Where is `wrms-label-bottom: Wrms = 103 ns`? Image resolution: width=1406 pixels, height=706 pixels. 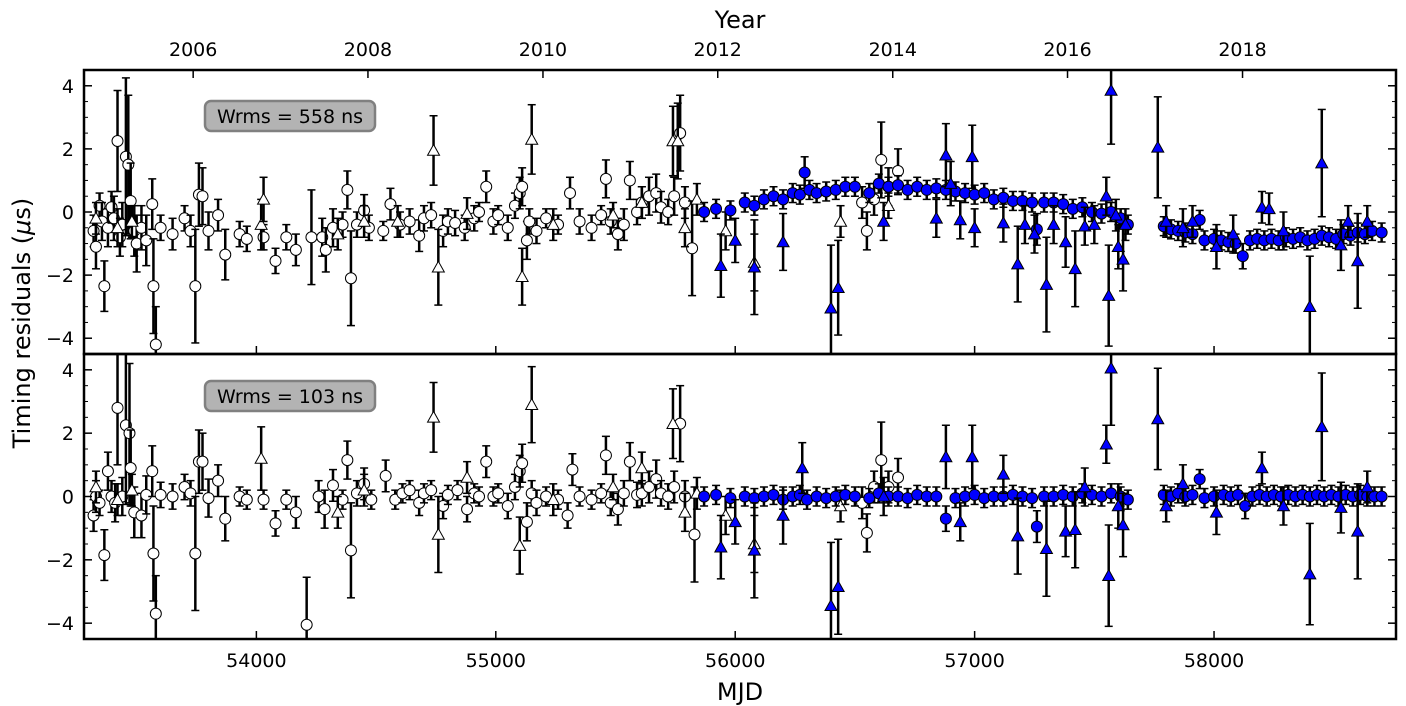
wrms-label-bottom: Wrms = 103 ns is located at coordinates (290, 397).